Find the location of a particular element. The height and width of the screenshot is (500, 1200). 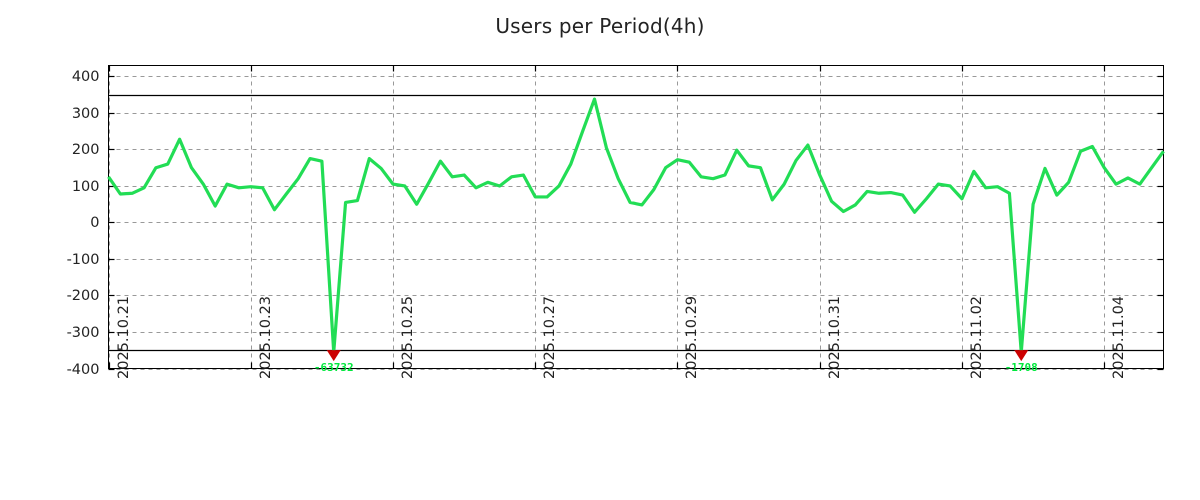

y-tick-label: 0 is located at coordinates (95, 222).